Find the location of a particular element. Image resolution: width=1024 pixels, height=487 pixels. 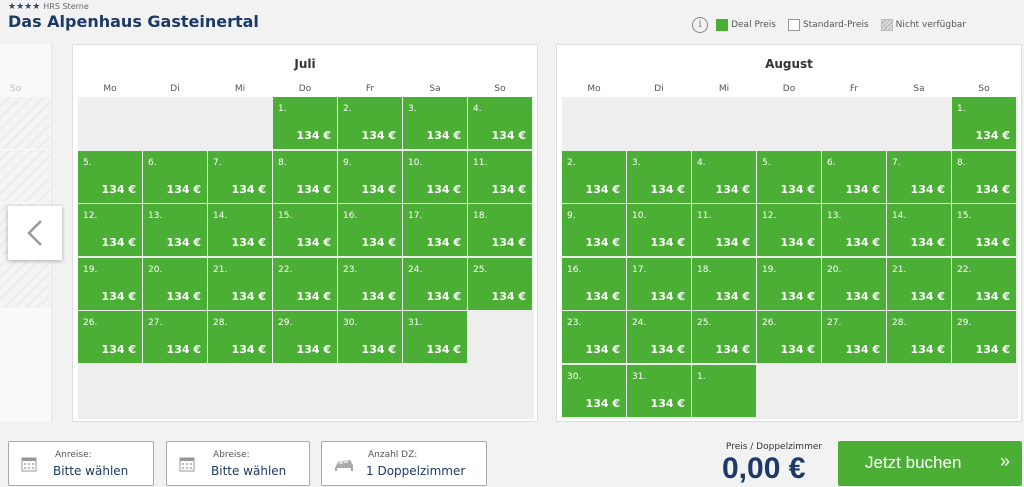

day-number: 16. is located at coordinates (574, 269).